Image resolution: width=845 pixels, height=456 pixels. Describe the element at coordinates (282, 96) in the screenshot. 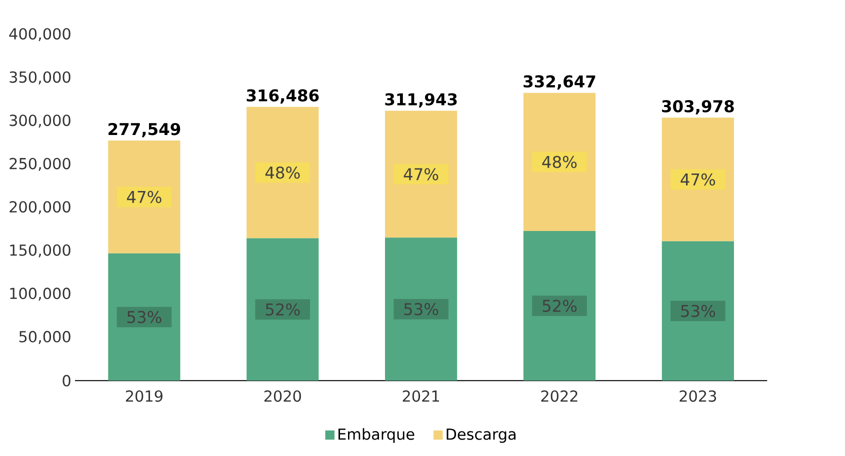

I see `total-label: 316,486` at that location.